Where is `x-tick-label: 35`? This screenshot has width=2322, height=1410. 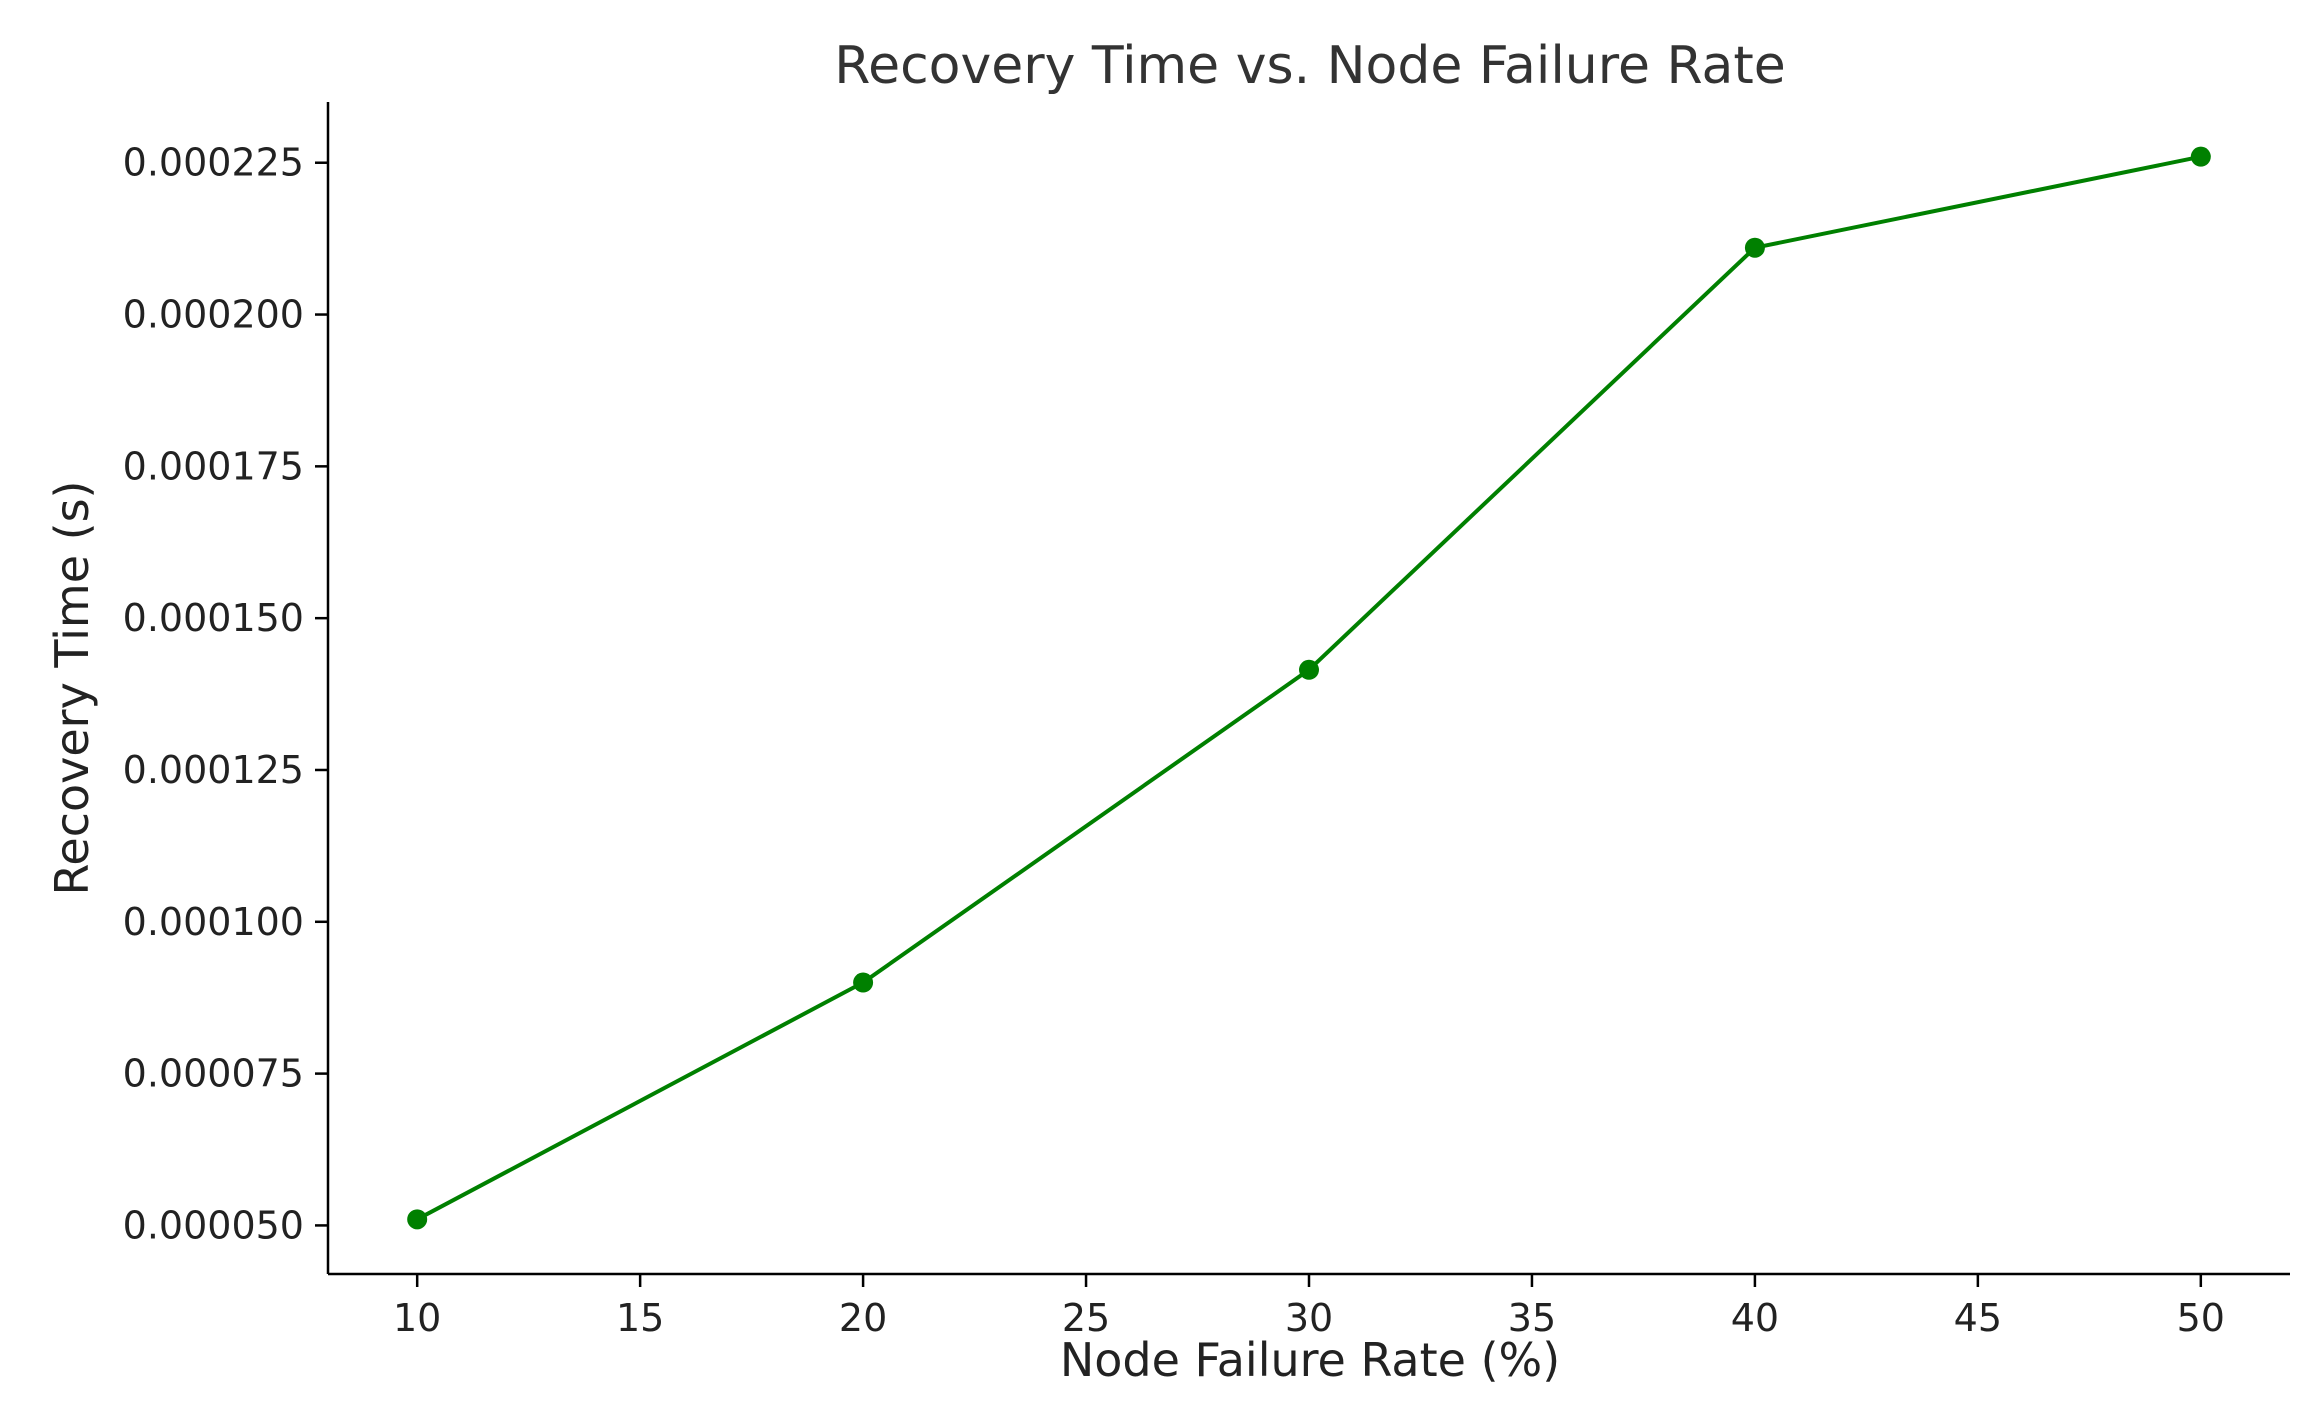
x-tick-label: 35 is located at coordinates (1532, 1318).